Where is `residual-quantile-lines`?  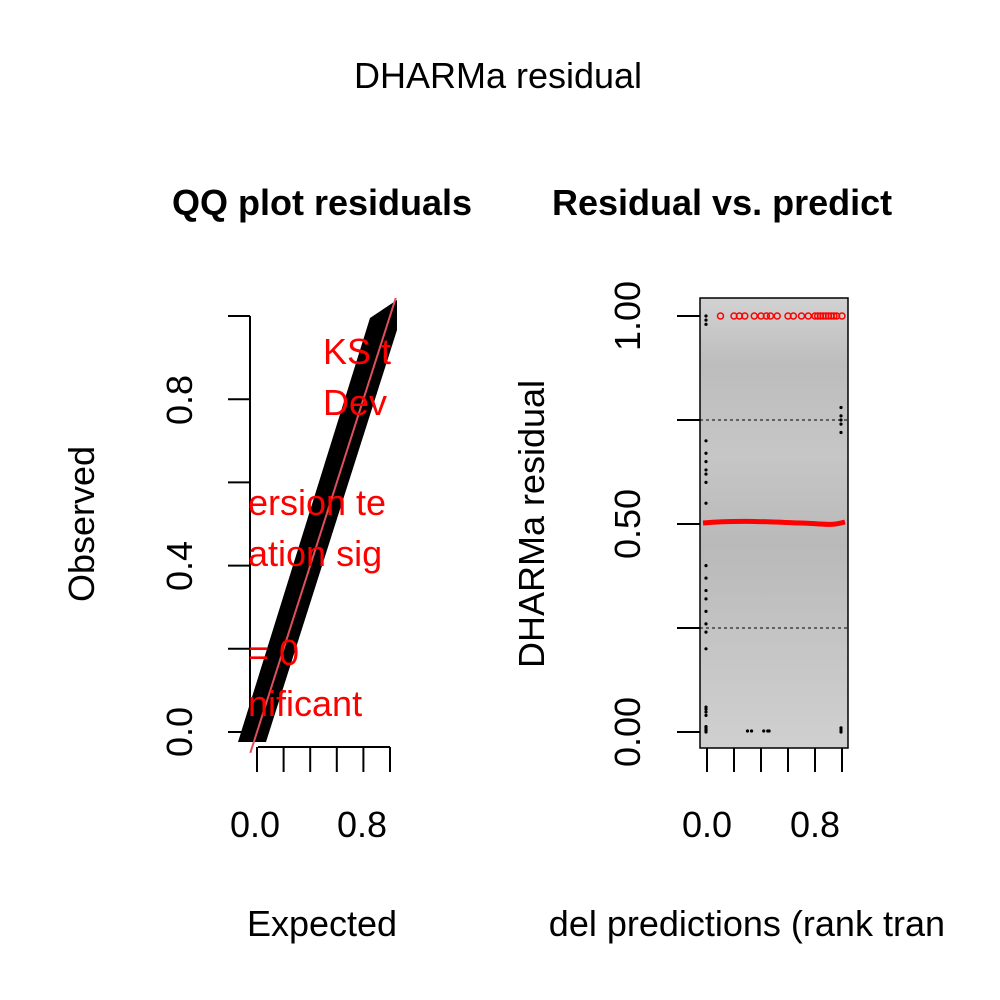 residual-quantile-lines is located at coordinates (774, 524).